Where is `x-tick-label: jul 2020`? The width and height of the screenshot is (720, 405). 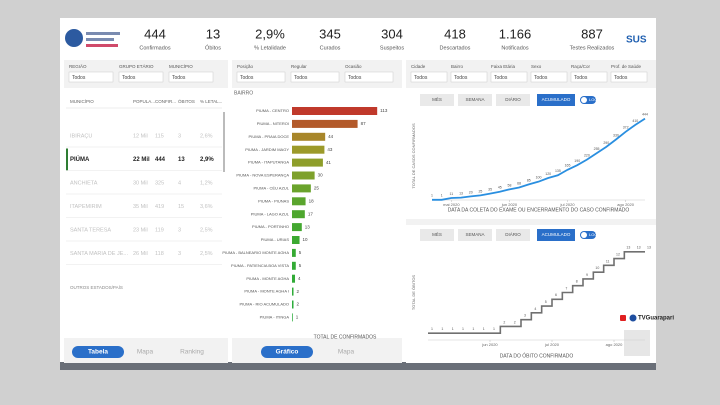 x-tick-label: jul 2020 is located at coordinates (568, 204).